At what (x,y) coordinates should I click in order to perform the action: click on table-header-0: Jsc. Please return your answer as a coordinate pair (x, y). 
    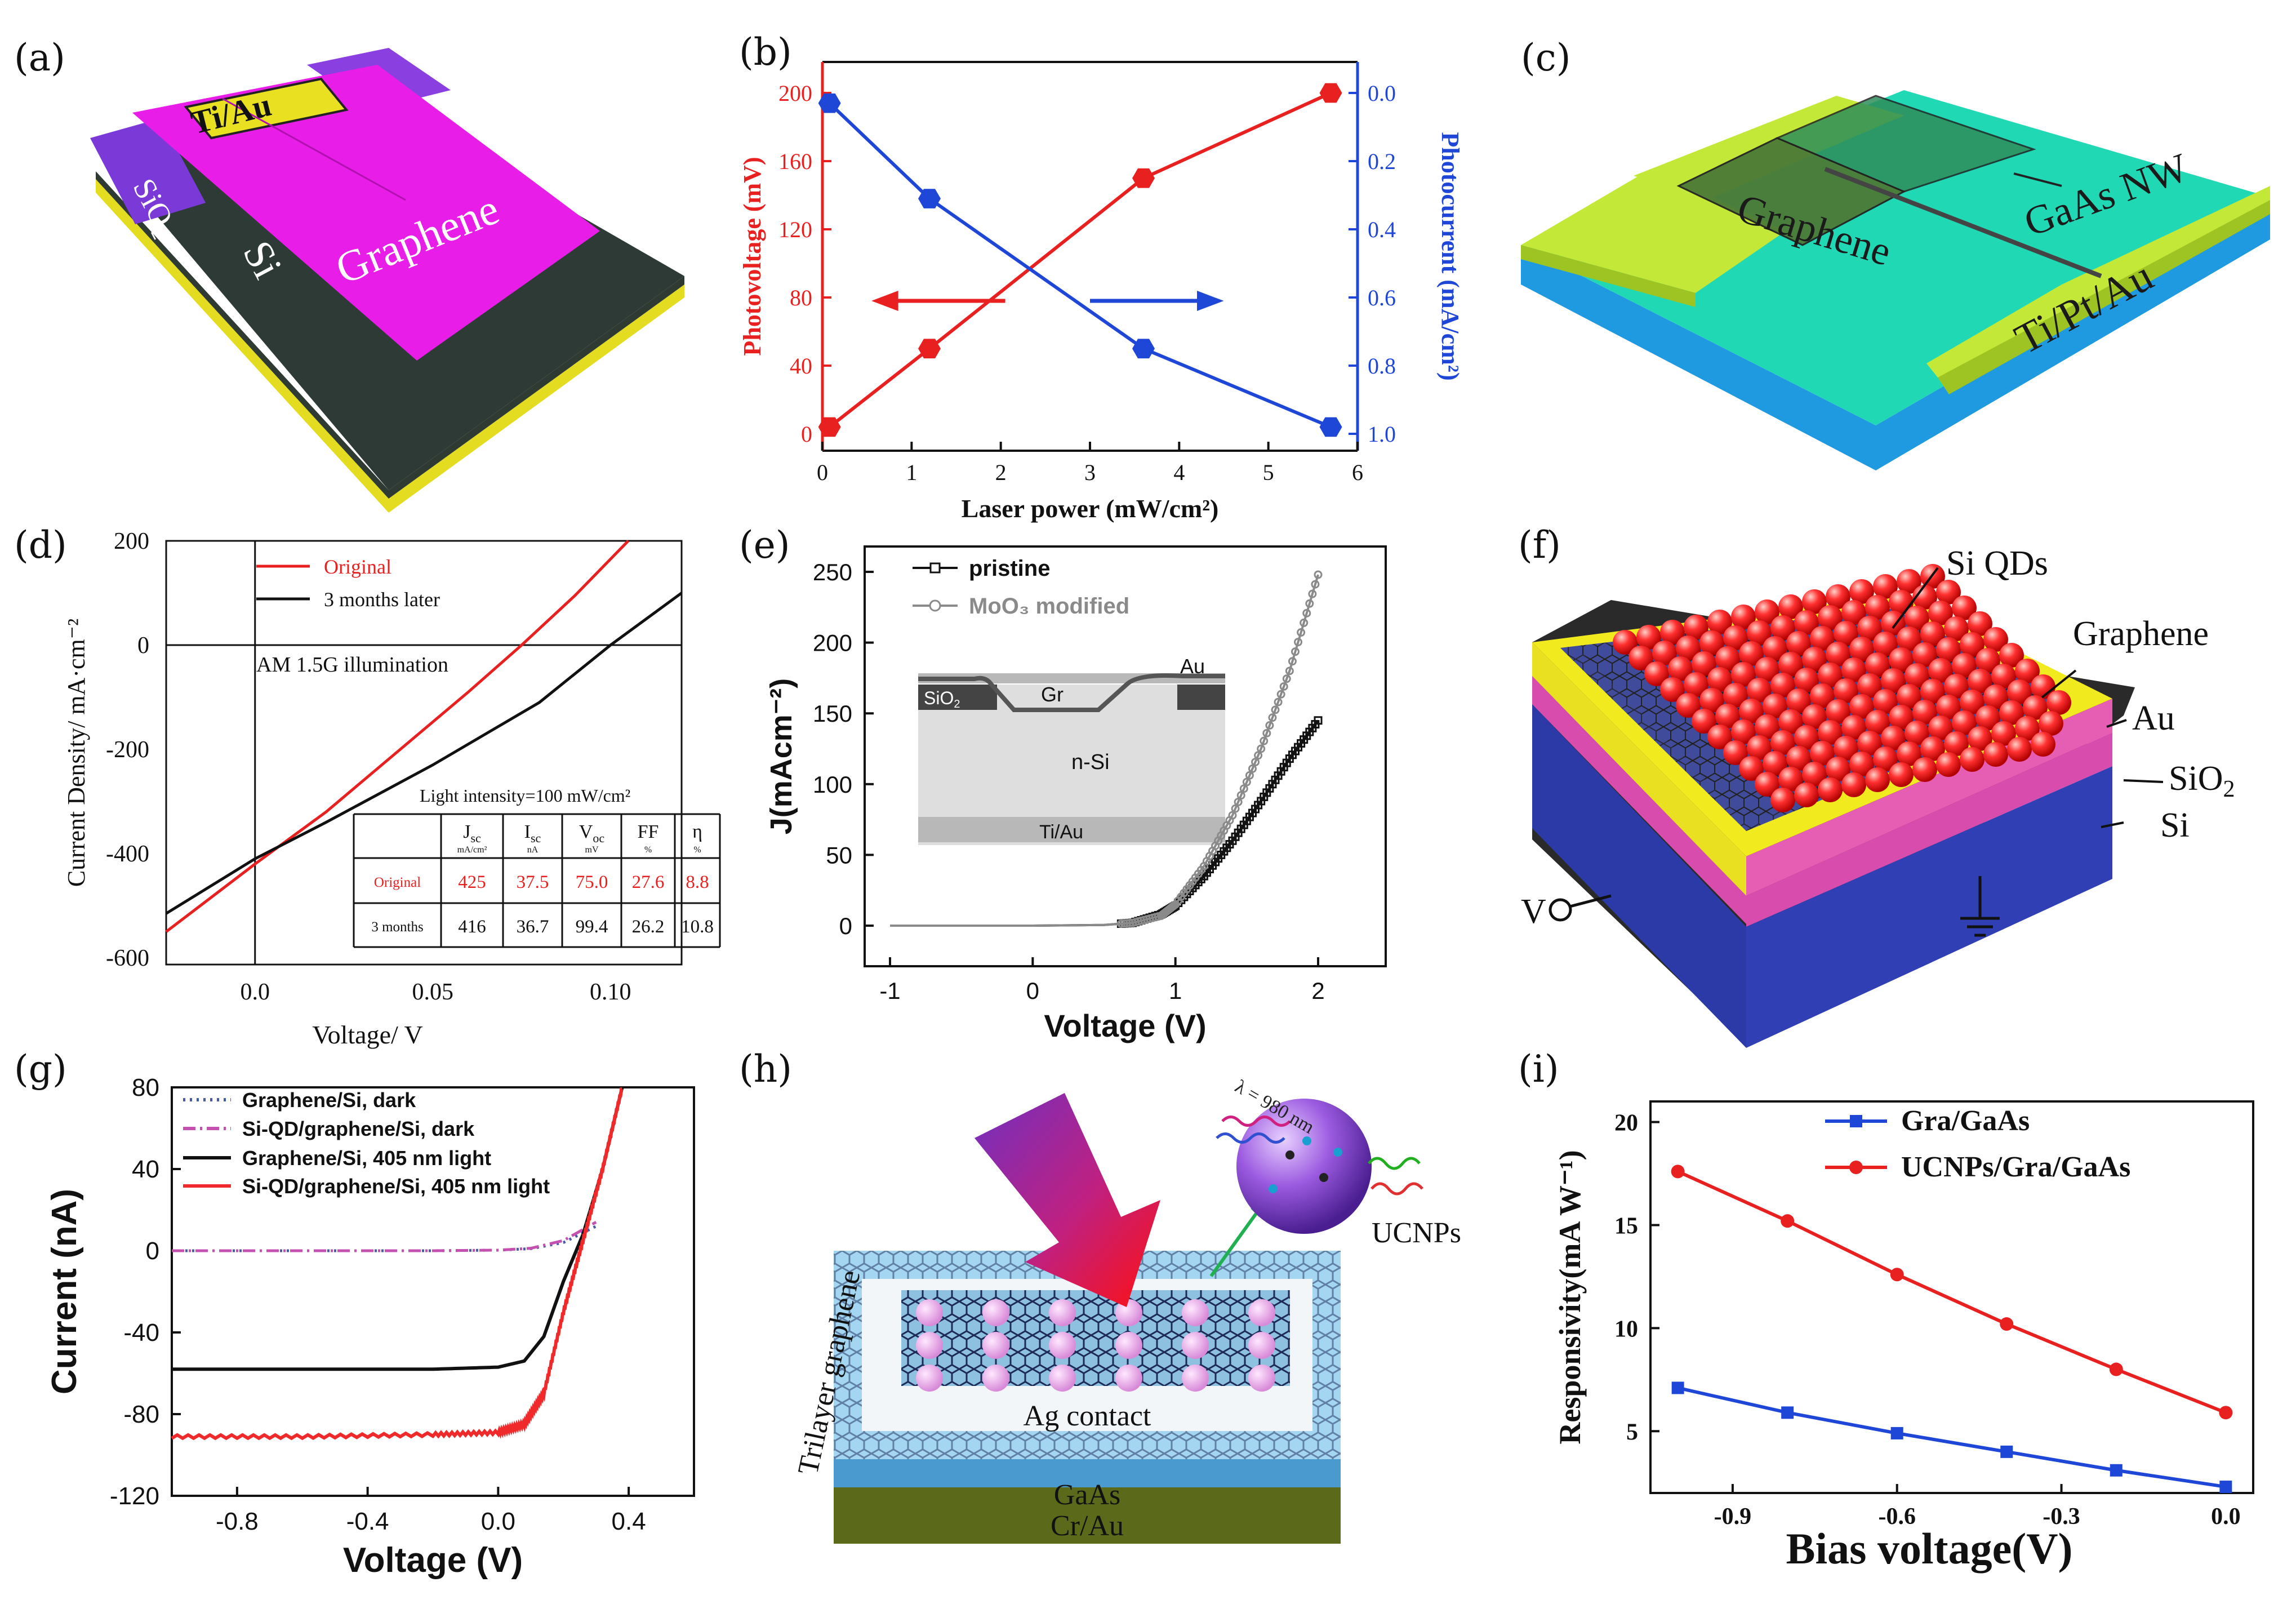
    Looking at the image, I should click on (472, 833).